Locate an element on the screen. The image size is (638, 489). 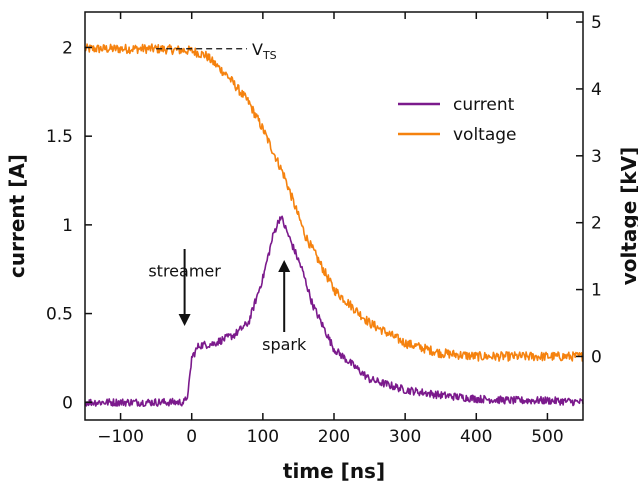
y2-tick-label: 2 is located at coordinates (596, 224).